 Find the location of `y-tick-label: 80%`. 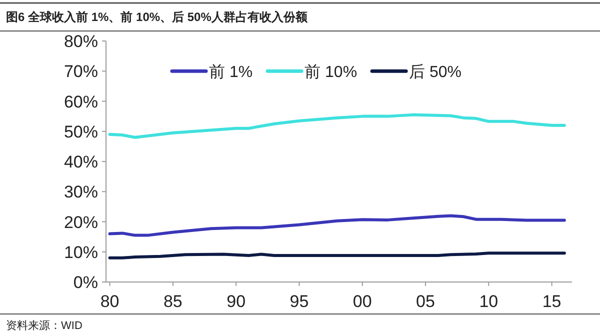

y-tick-label: 80% is located at coordinates (81, 41).